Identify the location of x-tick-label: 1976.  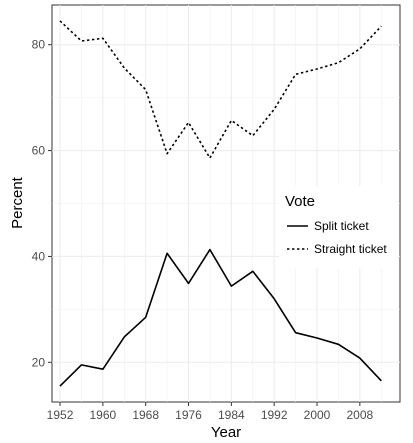
(188, 415).